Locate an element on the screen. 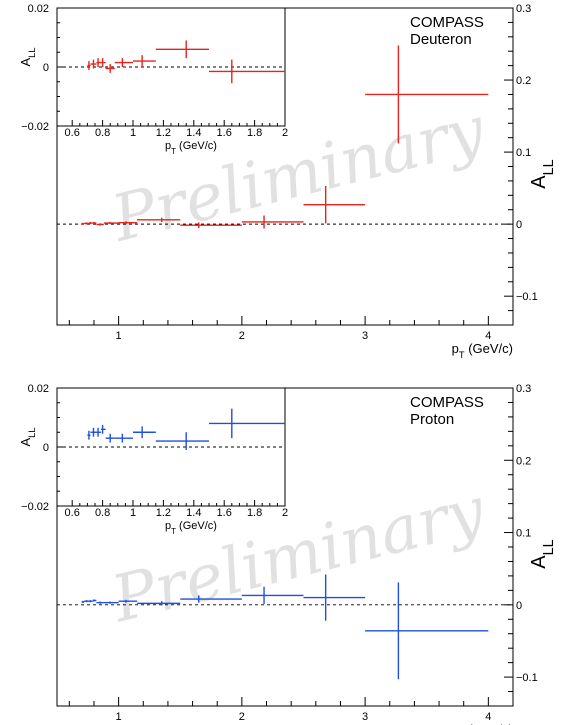 This screenshot has width=566, height=725. target-label: Deuteron is located at coordinates (441, 39).